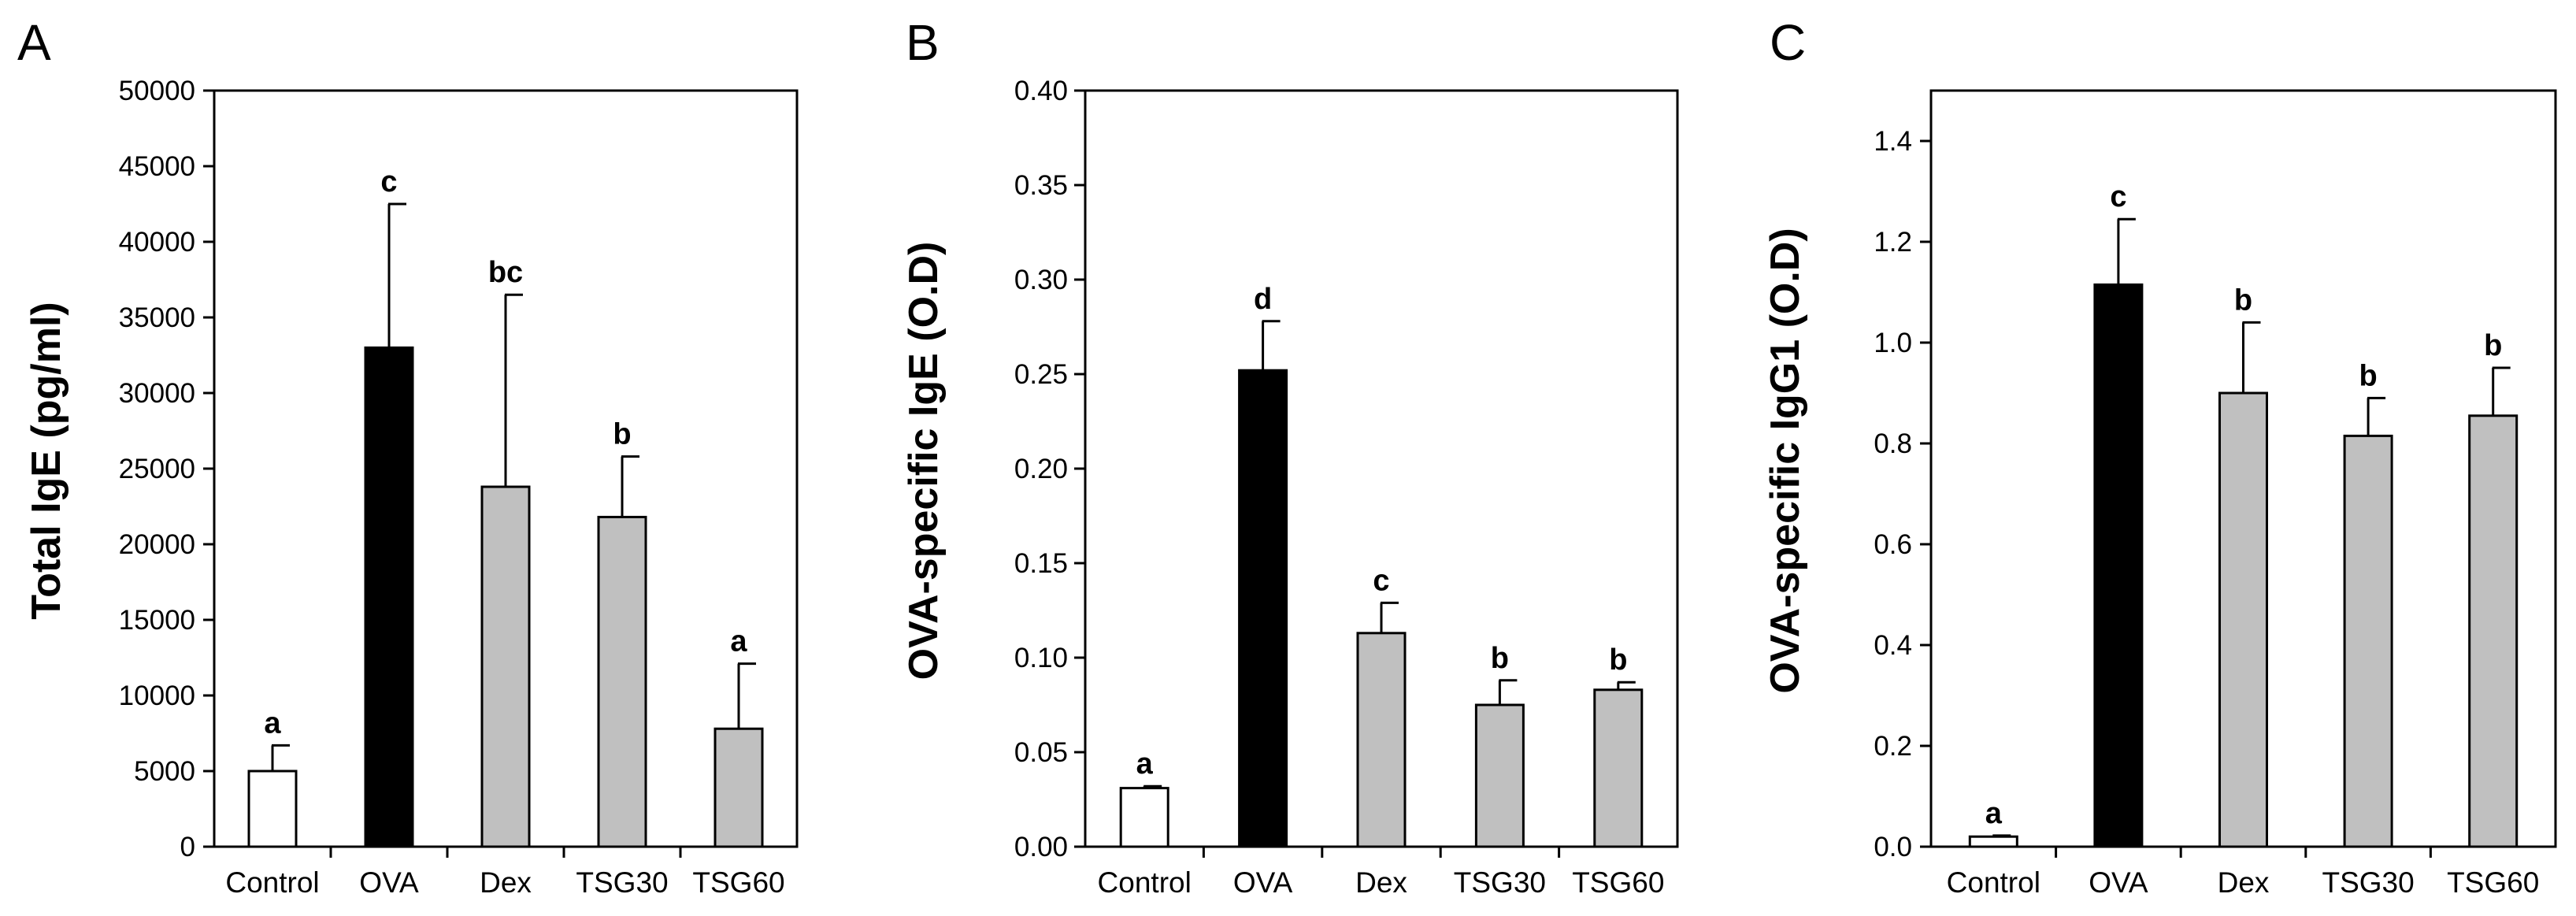 This screenshot has height=916, width=2576. Describe the element at coordinates (1893, 746) in the screenshot. I see `y-tick-label: 0.2` at that location.